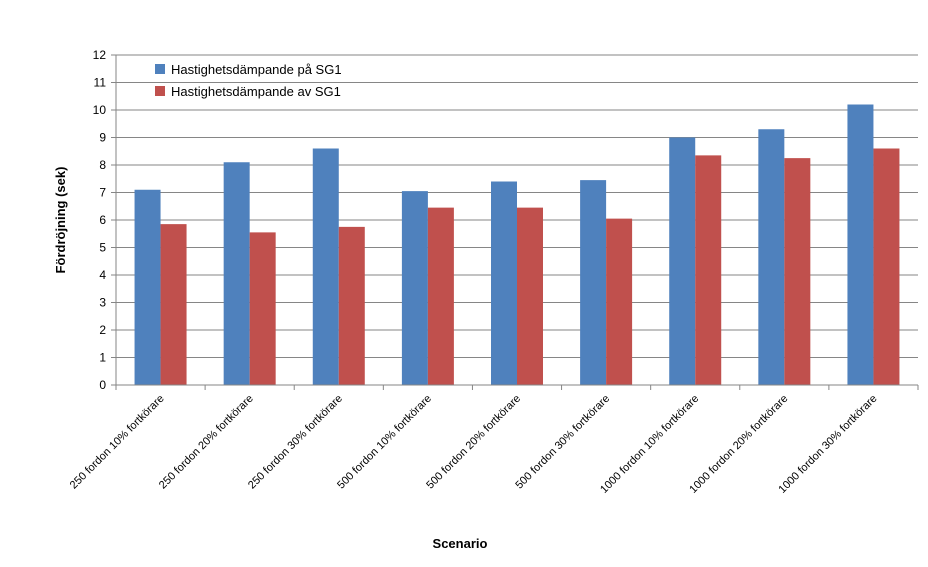 The height and width of the screenshot is (567, 928). What do you see at coordinates (100, 83) in the screenshot?
I see `y-tick-label: 11` at bounding box center [100, 83].